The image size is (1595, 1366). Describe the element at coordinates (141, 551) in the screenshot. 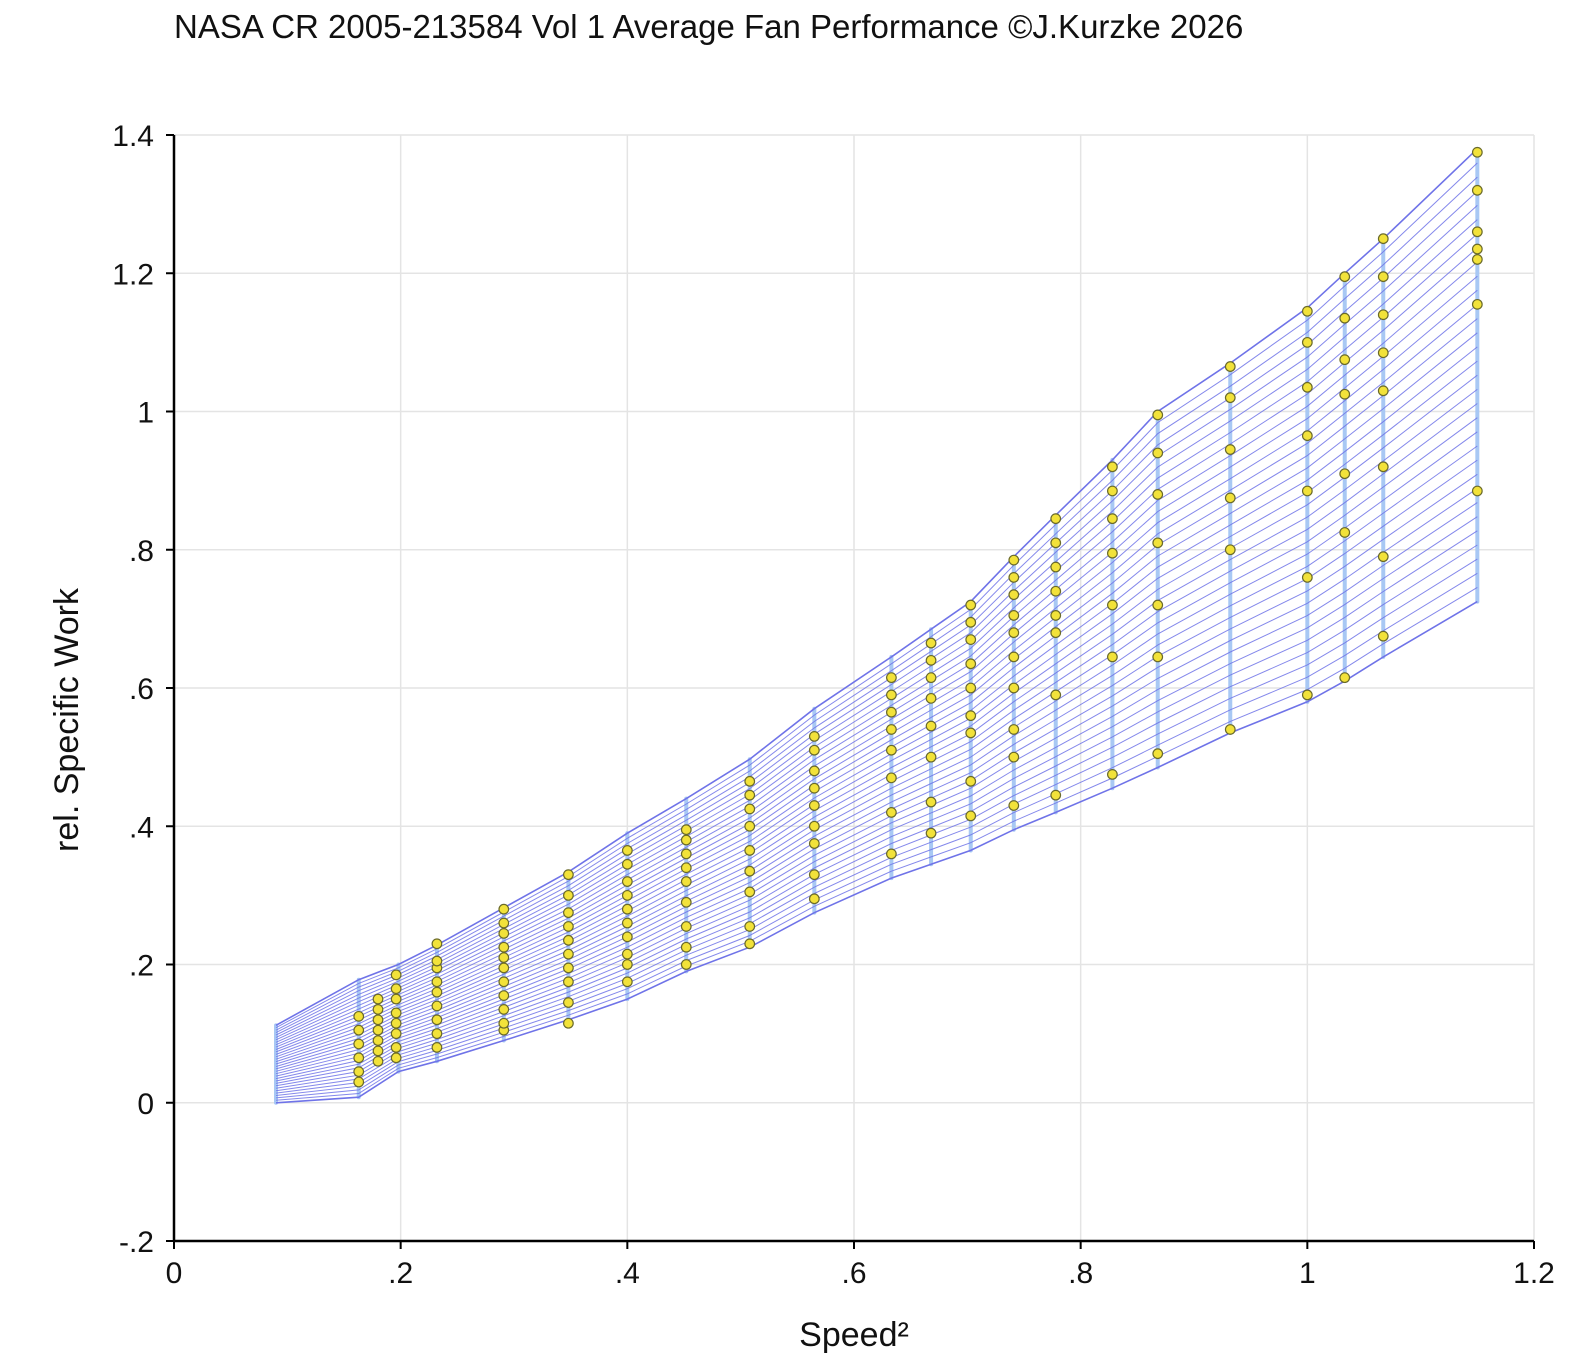

I see `y-tick-label: .8` at that location.